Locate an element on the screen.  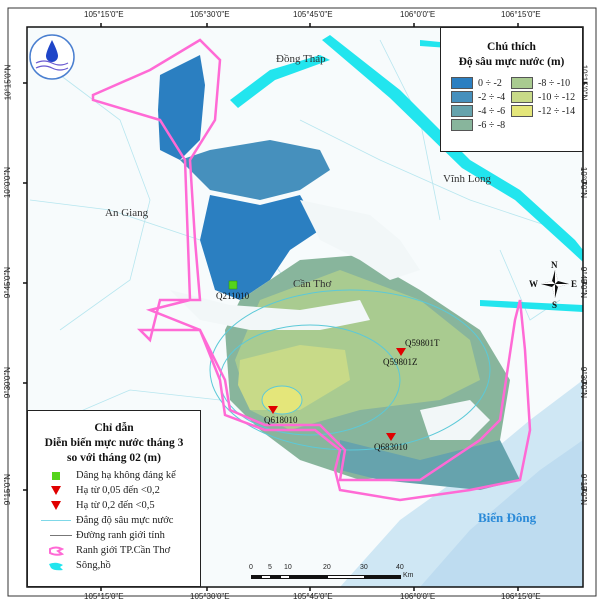
legend-item-province-boundary: Đường ranh giới tỉnh is located at coordinates (118, 535).